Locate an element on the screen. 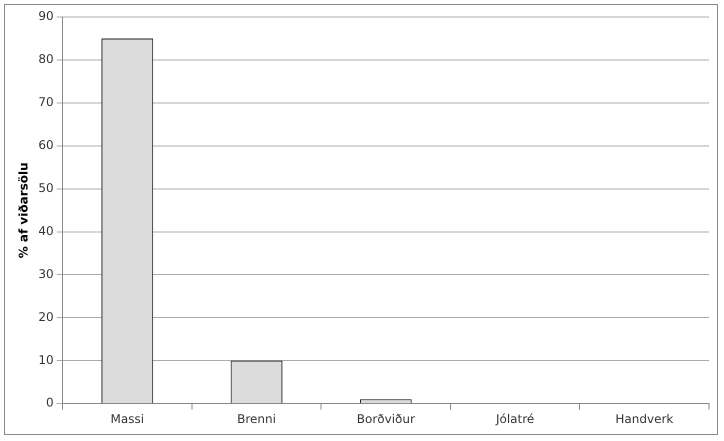 This screenshot has height=441, width=724. x-tick-label: Jólatré is located at coordinates (514, 419).